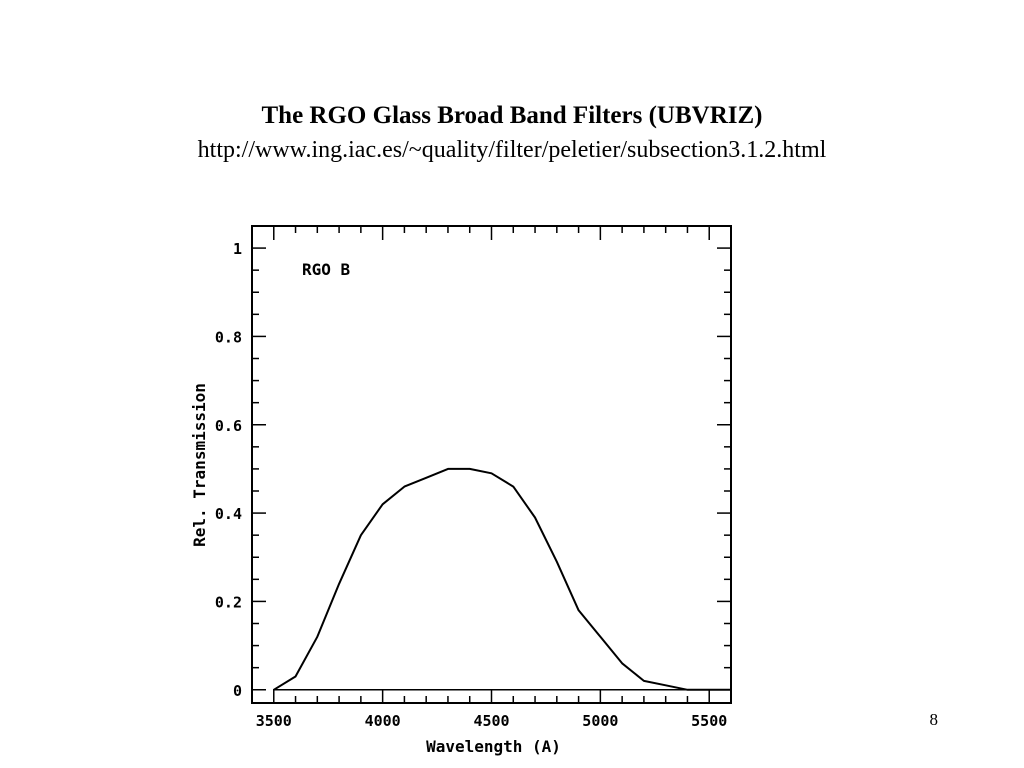 This screenshot has height=768, width=1024. What do you see at coordinates (228, 602) in the screenshot?
I see `y-tick-label: 0.2` at bounding box center [228, 602].